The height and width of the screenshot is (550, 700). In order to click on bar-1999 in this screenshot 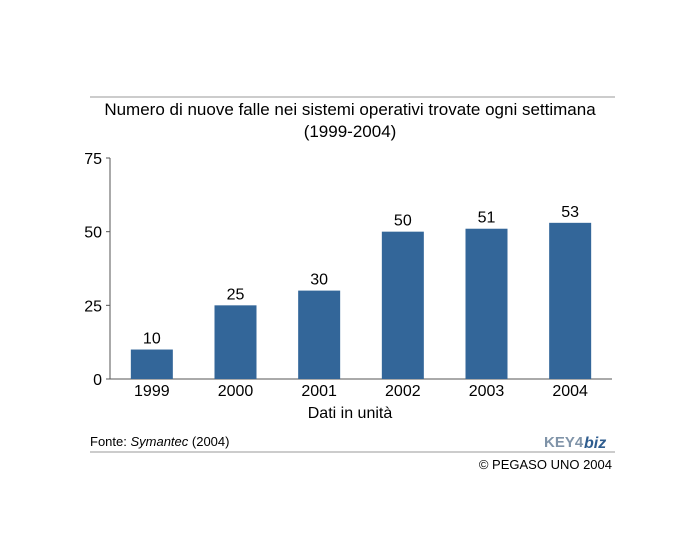, I will do `click(151, 364)`.